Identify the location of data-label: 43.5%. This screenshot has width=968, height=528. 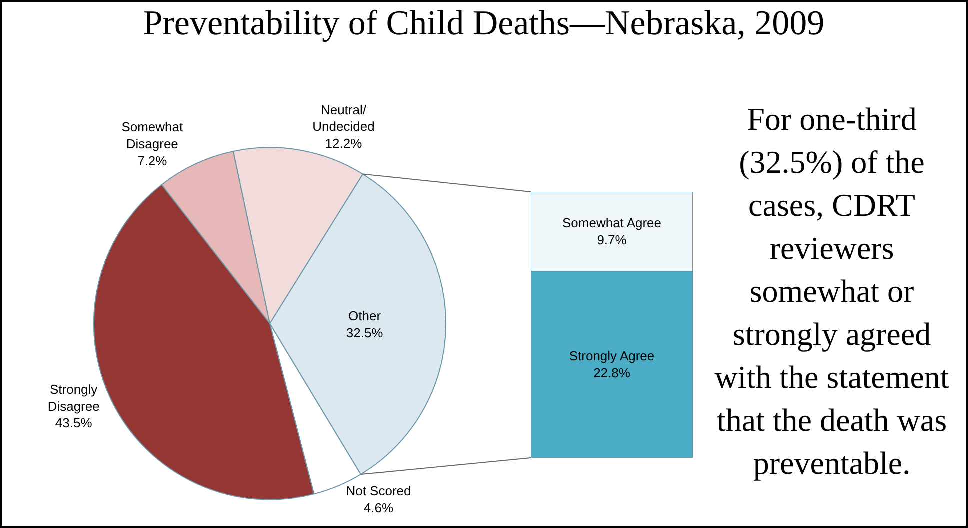
(74, 423).